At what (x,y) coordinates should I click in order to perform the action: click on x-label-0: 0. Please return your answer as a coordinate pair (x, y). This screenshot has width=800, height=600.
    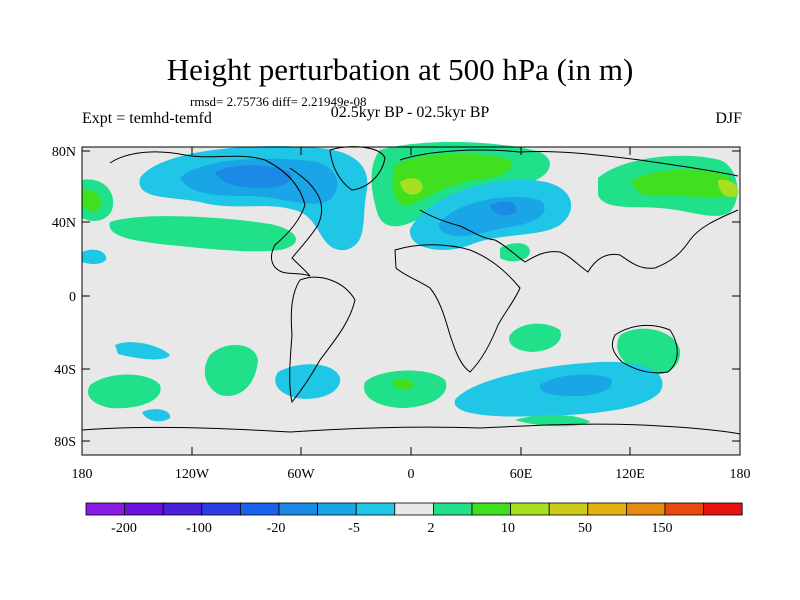
    Looking at the image, I should click on (411, 474).